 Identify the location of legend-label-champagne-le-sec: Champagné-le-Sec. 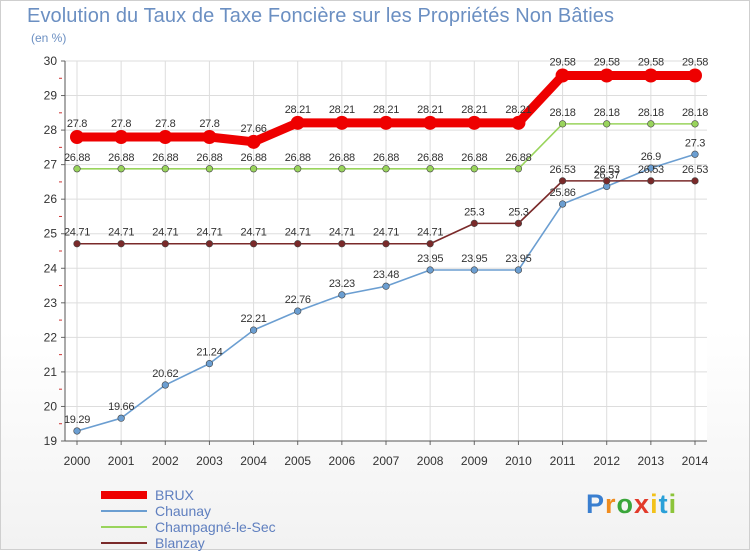
(215, 527).